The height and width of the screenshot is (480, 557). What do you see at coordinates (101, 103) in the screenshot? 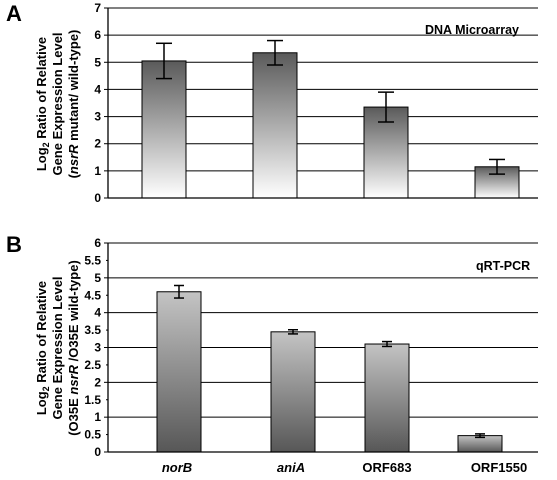
I see `panel-a-y-ticks: 0 1 2 3 4 5 6 7` at bounding box center [101, 103].